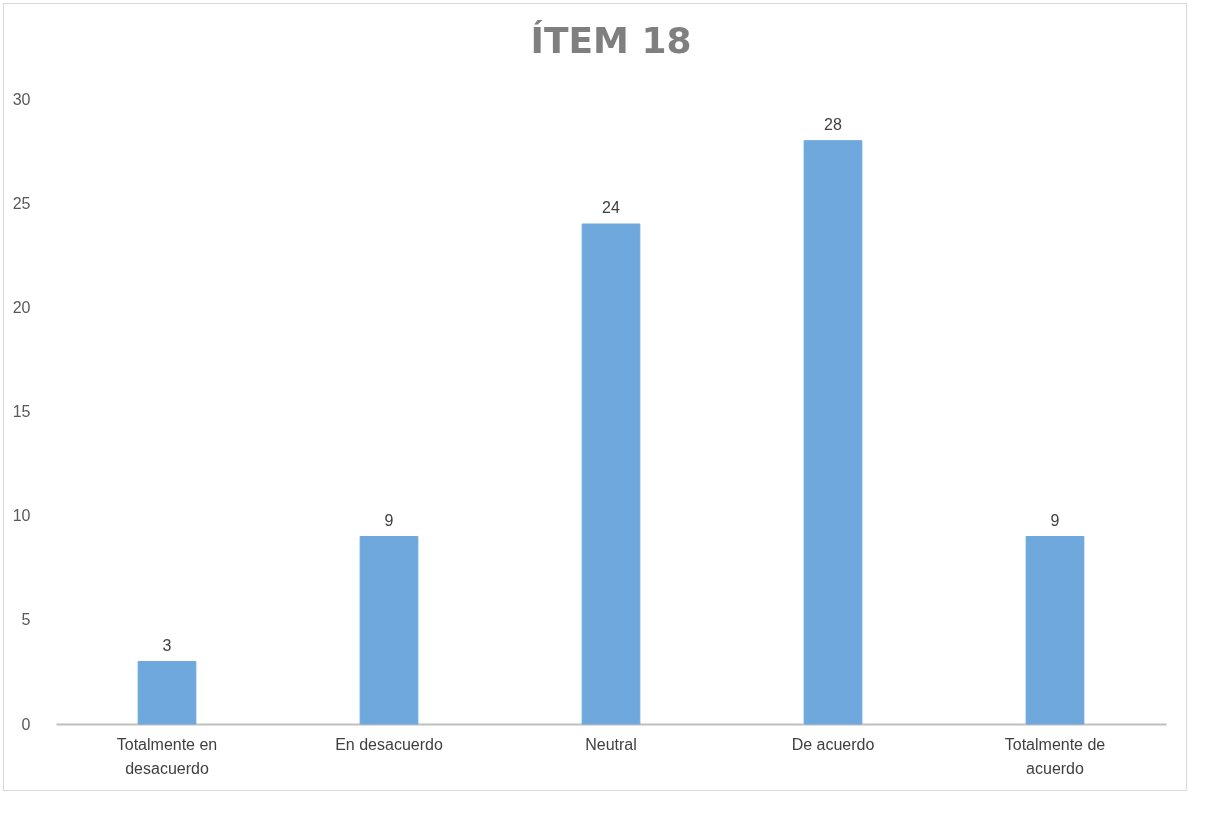 Image resolution: width=1214 pixels, height=834 pixels. Describe the element at coordinates (611, 207) in the screenshot. I see `data-label: 24` at that location.